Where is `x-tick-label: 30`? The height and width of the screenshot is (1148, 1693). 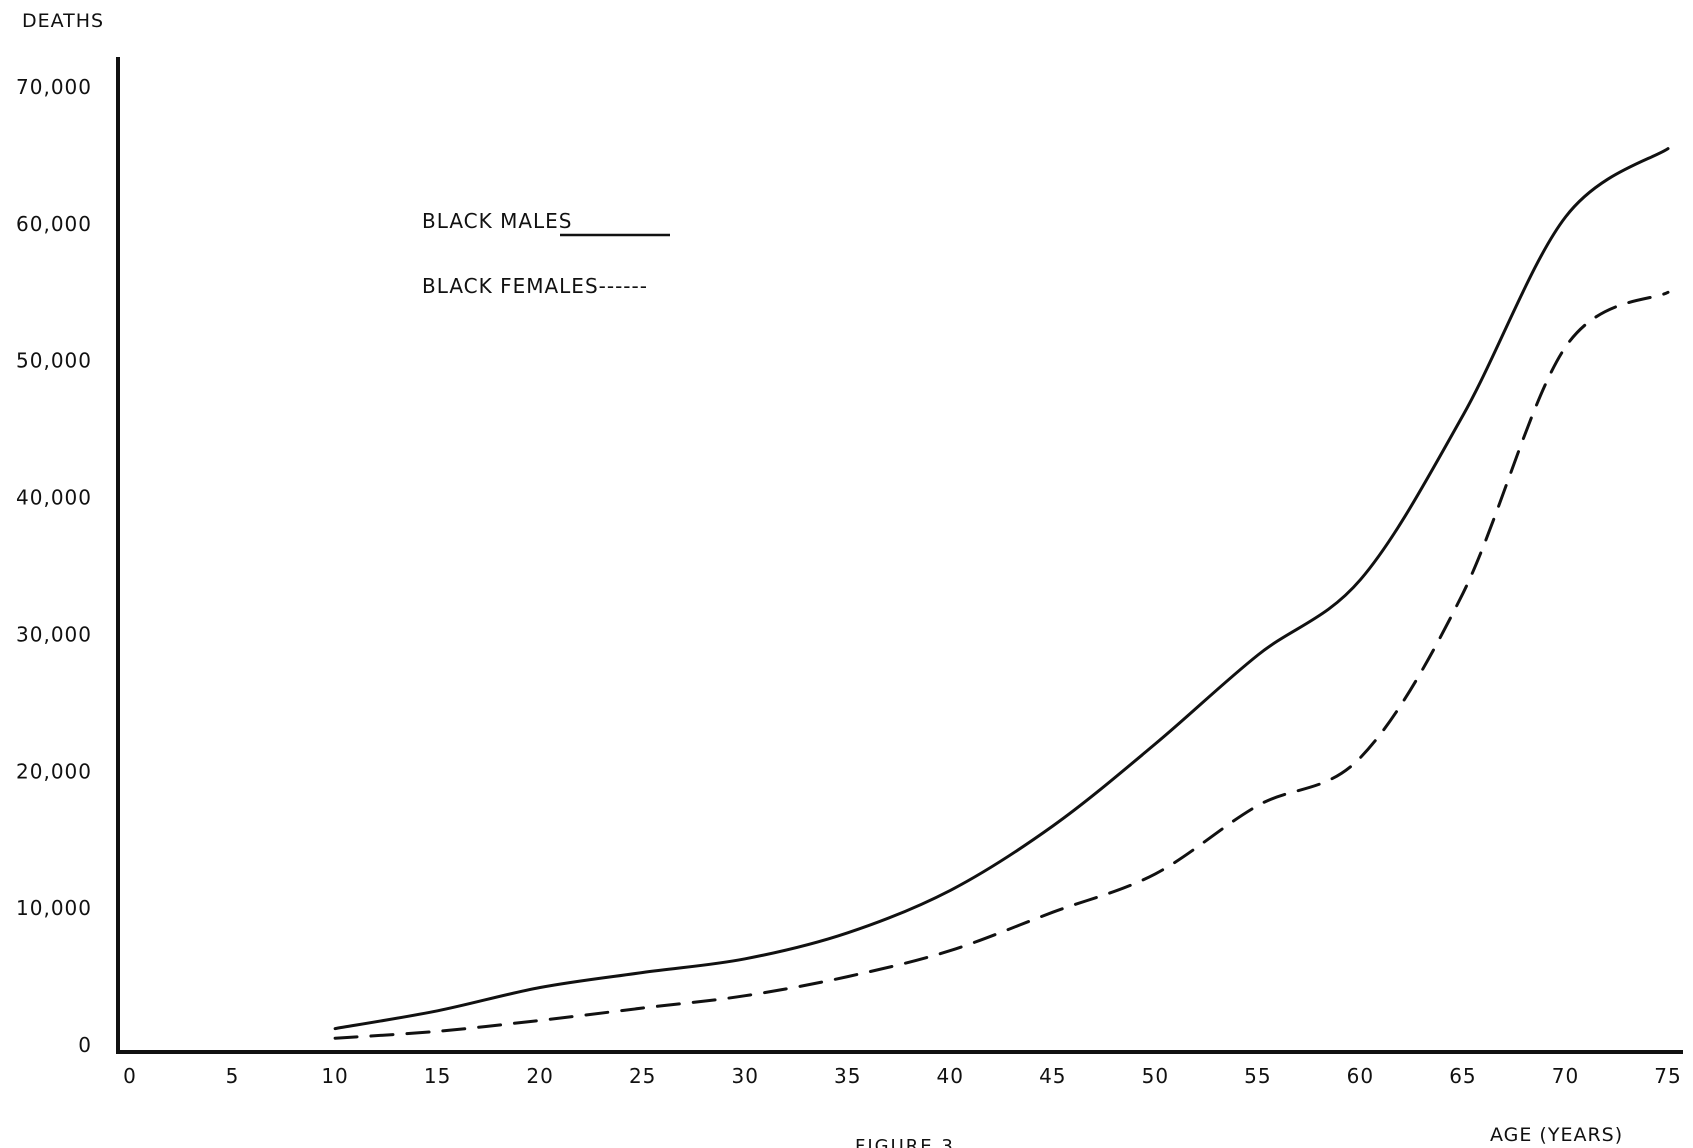
x-tick-label: 30 is located at coordinates (744, 1076).